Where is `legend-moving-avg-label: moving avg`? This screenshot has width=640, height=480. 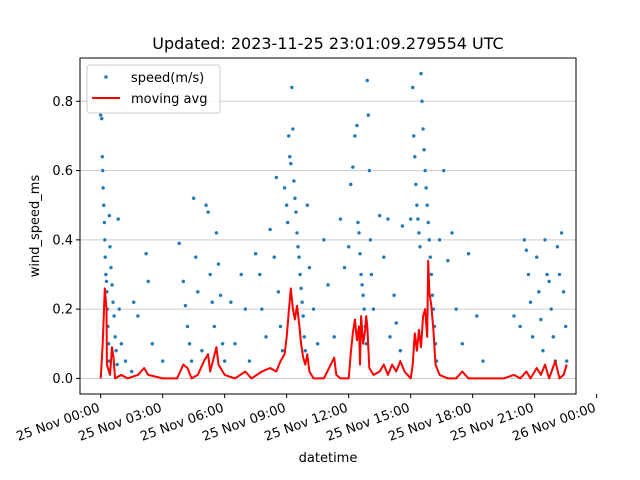 legend-moving-avg-label: moving avg is located at coordinates (169, 99).